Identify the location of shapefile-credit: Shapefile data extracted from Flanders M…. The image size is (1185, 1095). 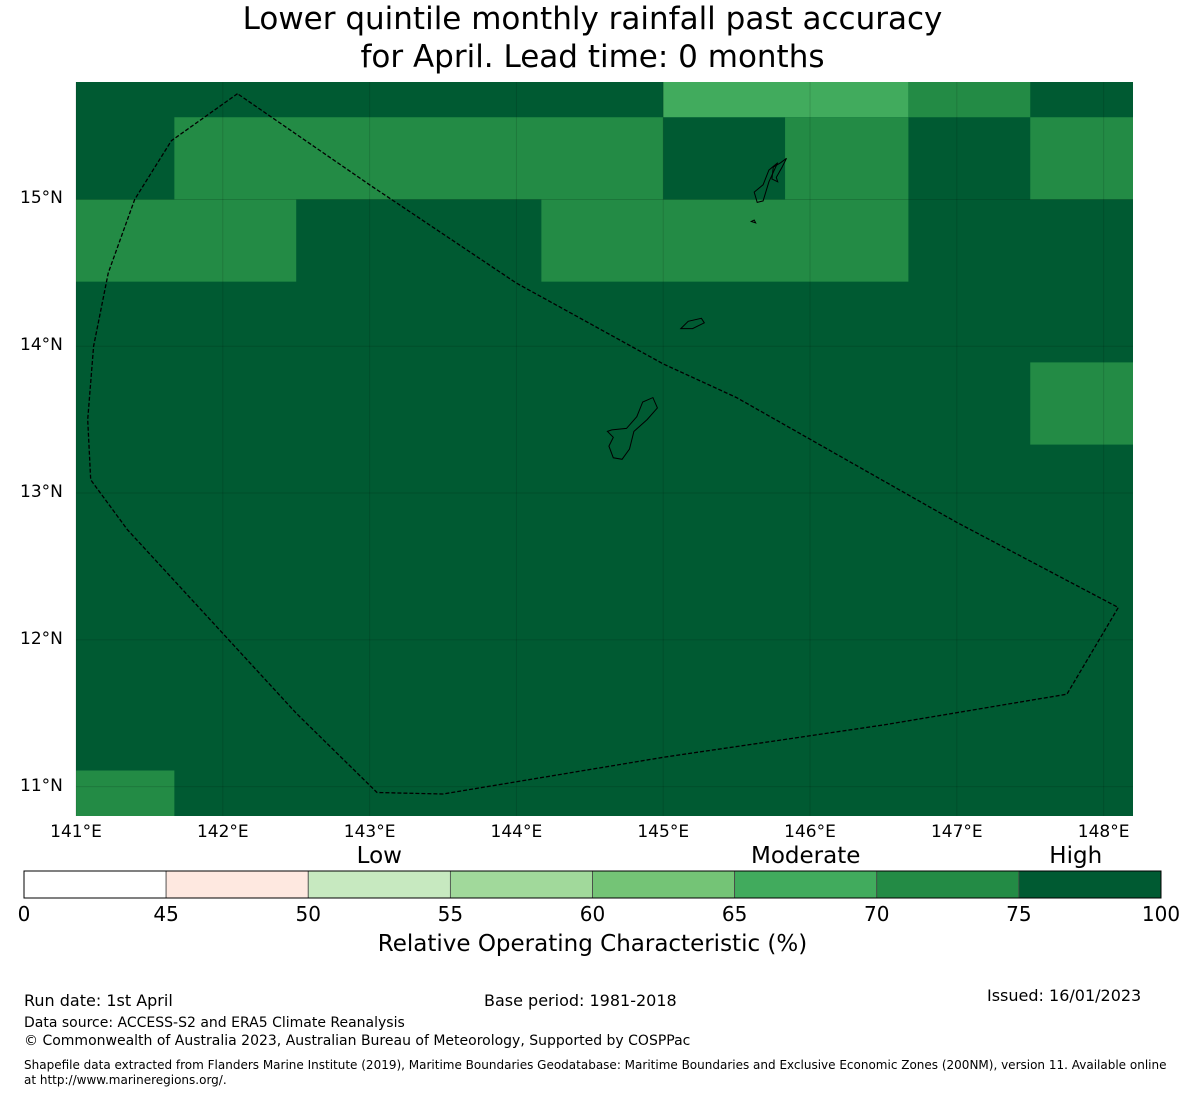
(595, 1072).